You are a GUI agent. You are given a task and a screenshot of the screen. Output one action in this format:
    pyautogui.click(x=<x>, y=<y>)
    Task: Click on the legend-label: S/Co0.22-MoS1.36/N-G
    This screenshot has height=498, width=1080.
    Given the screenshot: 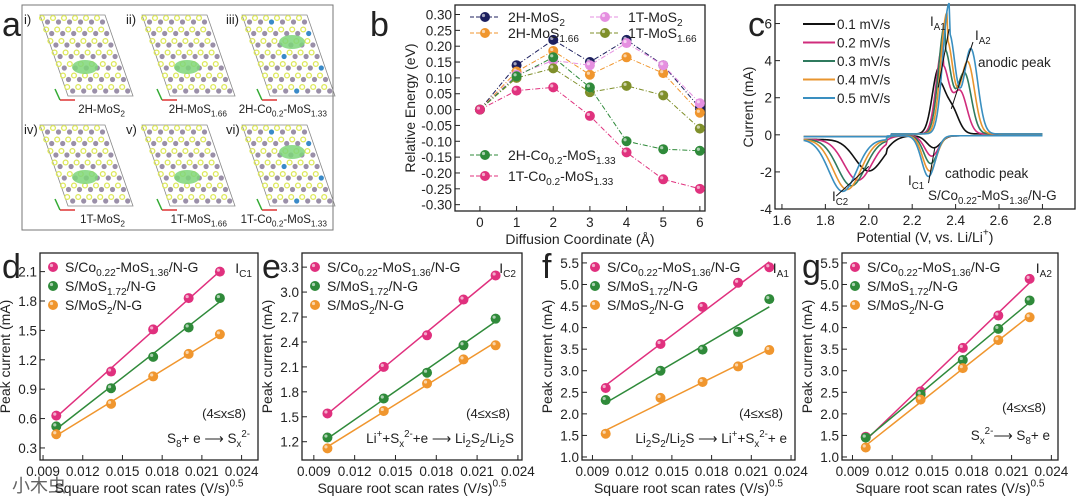 What is the action you would take?
    pyautogui.click(x=933, y=269)
    